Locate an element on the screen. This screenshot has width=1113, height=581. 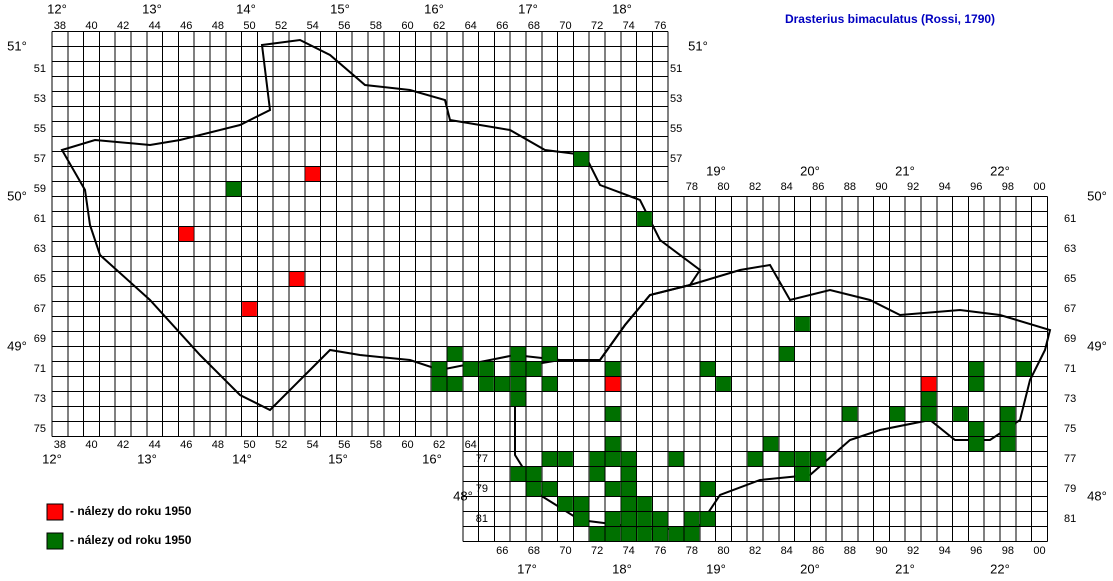
column-label: 84 is located at coordinates (787, 187).